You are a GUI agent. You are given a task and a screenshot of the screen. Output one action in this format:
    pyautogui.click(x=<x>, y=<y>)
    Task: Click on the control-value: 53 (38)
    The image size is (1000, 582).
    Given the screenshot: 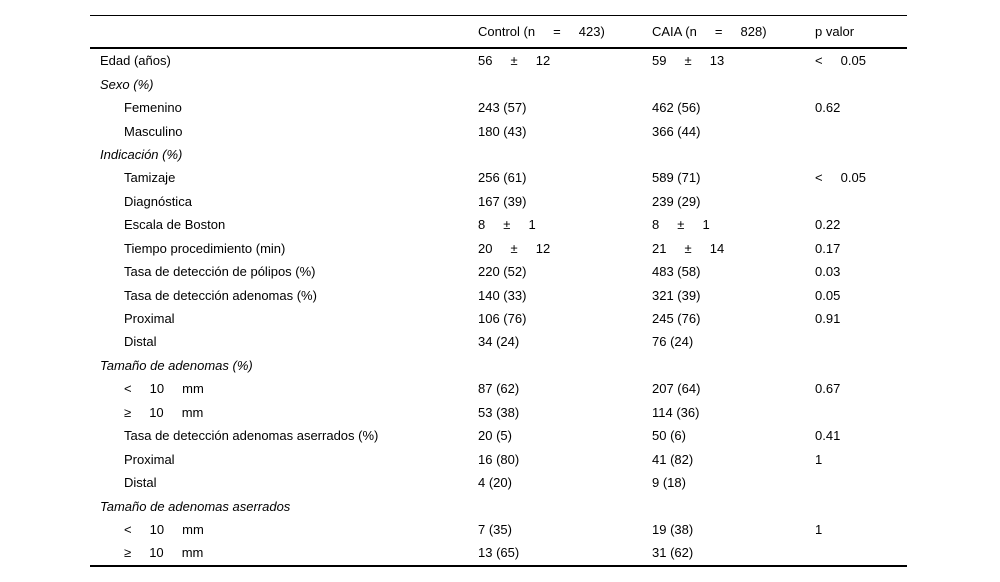 What is the action you would take?
    pyautogui.click(x=499, y=412)
    